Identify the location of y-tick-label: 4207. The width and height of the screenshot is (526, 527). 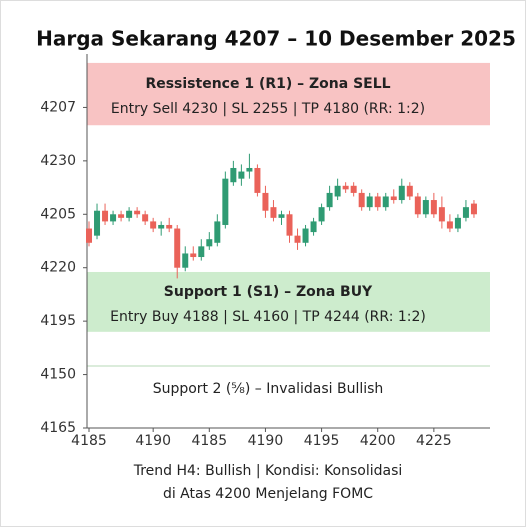
(58, 107).